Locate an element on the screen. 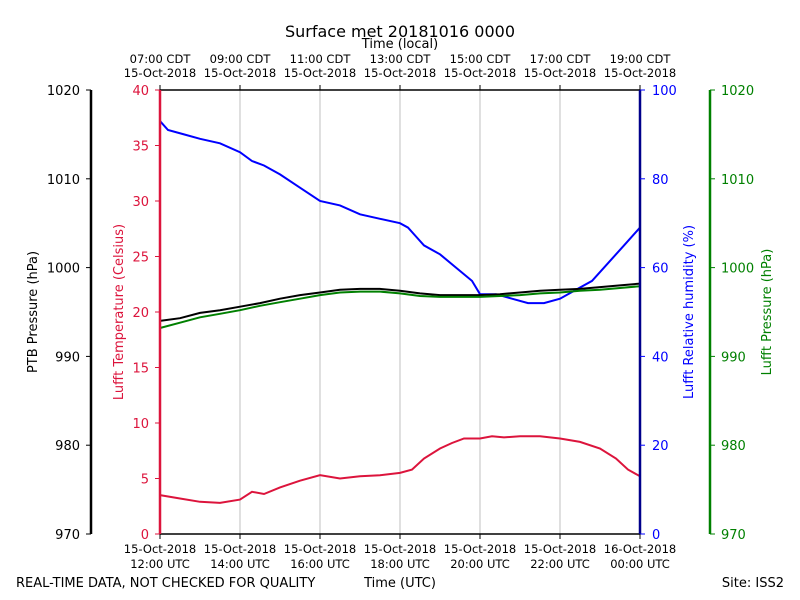 The image size is (800, 600). lufft_pressure-tick-label: 990 is located at coordinates (733, 357).